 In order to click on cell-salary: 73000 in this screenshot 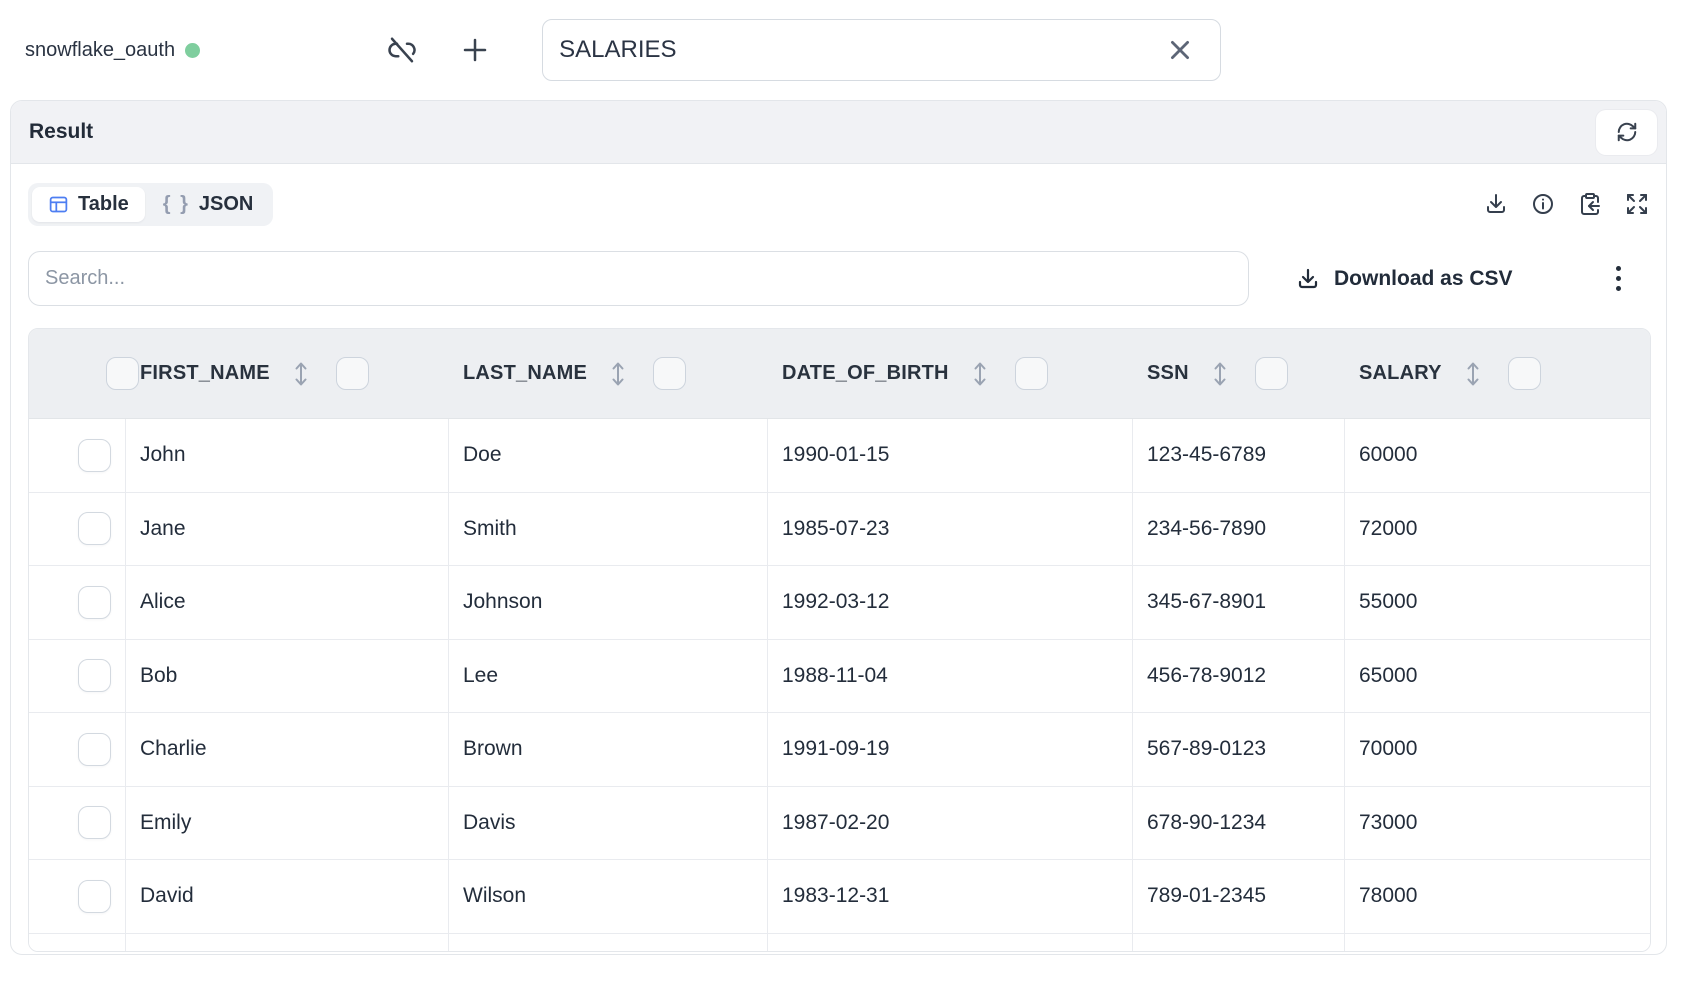, I will do `click(1388, 822)`.